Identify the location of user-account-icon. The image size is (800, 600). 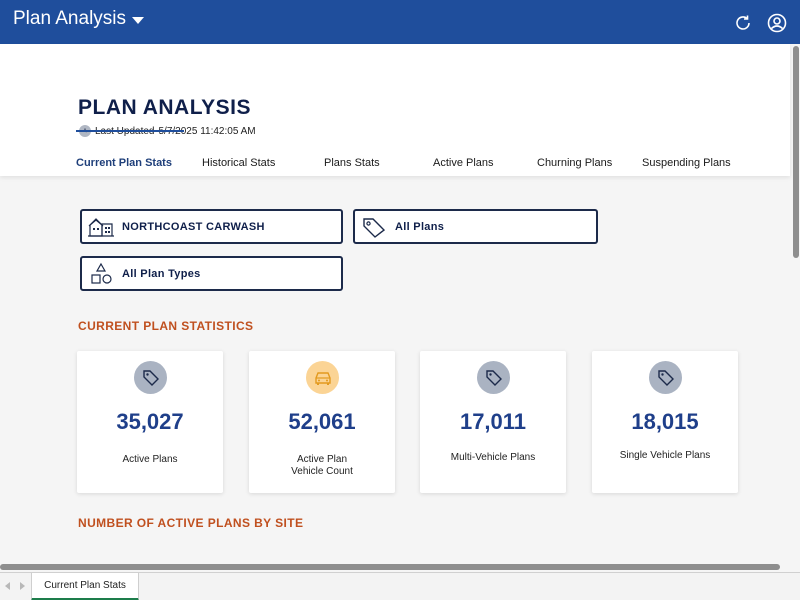
(777, 23).